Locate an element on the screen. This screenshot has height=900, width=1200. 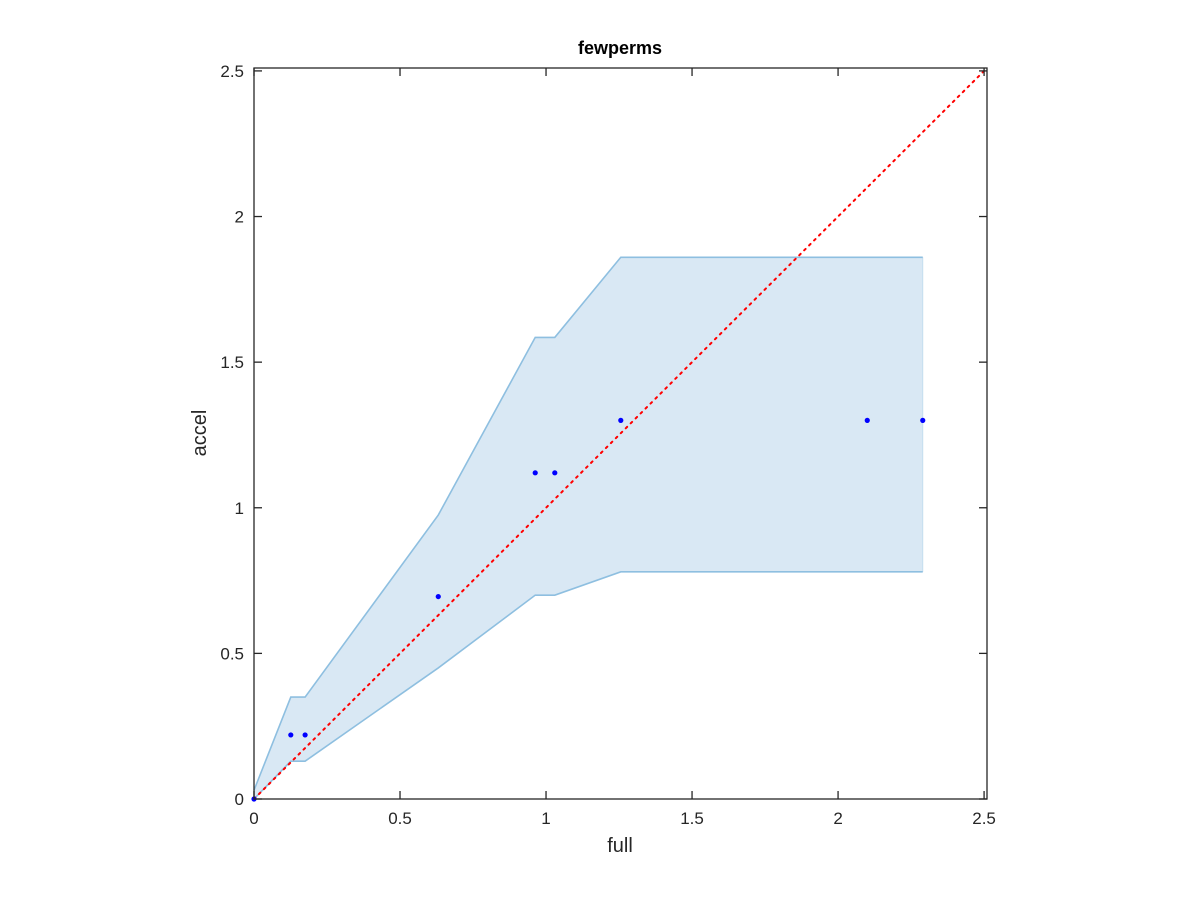
x-axis-label: full is located at coordinates (620, 846).